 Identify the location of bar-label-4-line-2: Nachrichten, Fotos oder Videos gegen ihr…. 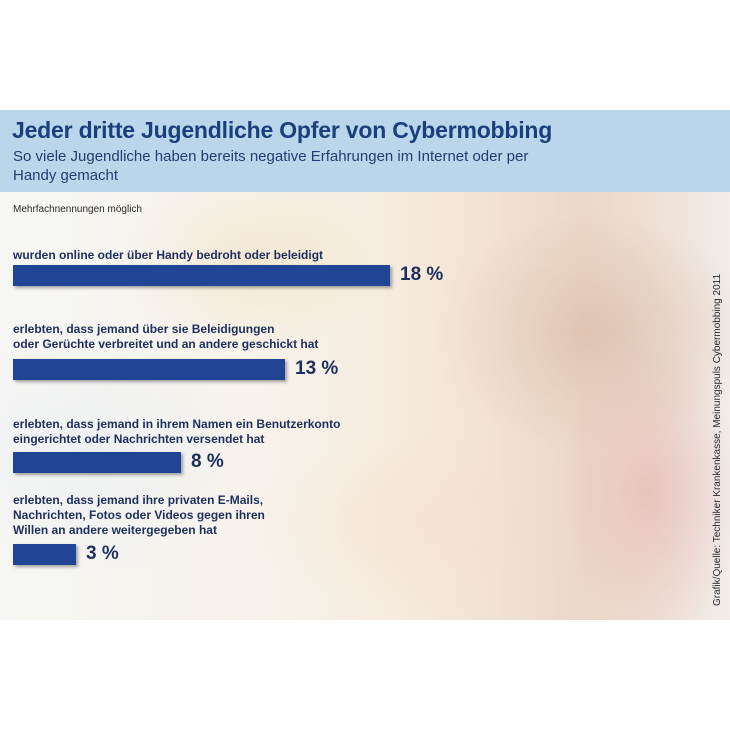
(139, 515).